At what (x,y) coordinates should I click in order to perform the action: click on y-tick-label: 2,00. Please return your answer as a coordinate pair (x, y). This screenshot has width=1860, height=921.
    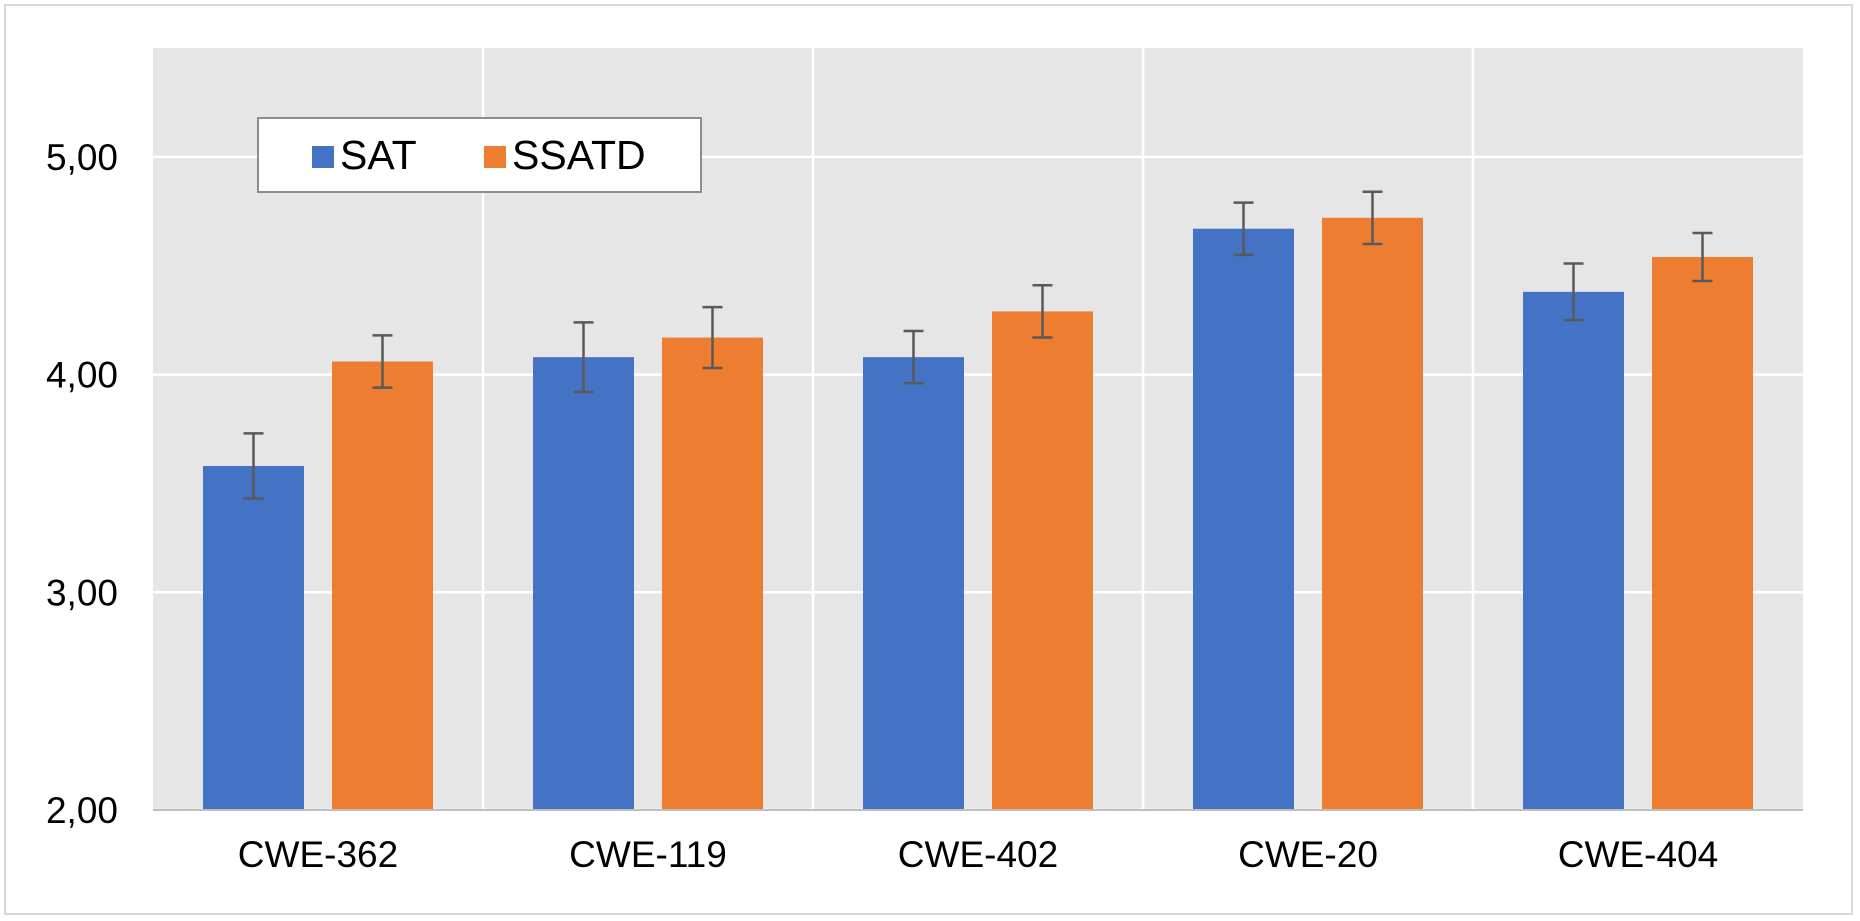
    Looking at the image, I should click on (82, 810).